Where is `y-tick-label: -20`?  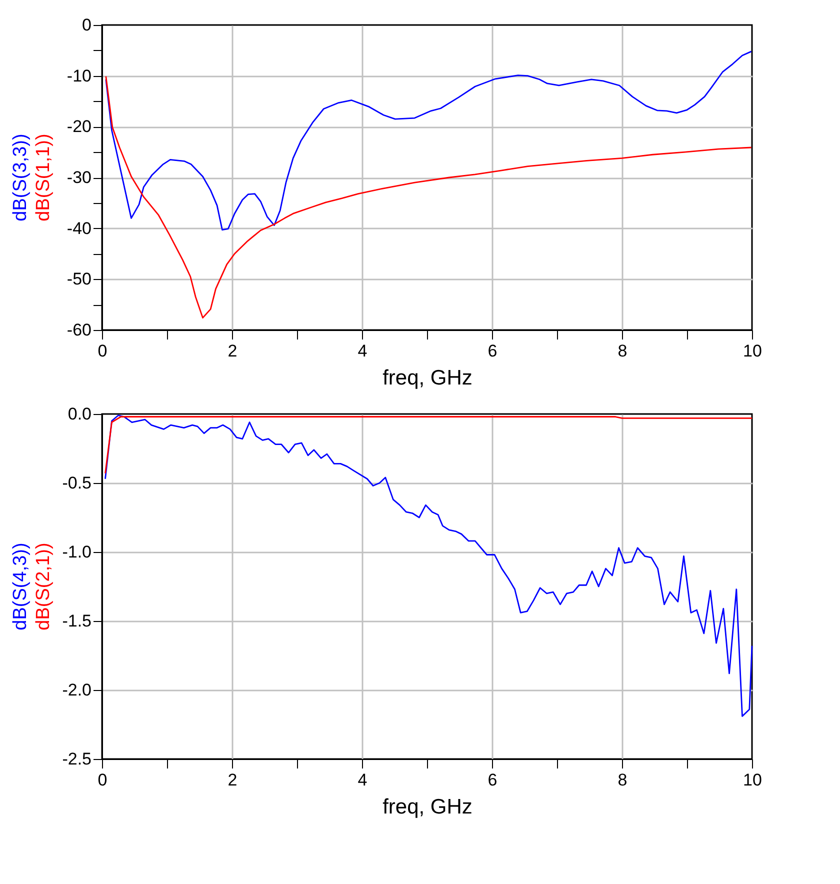 y-tick-label: -20 is located at coordinates (79, 126).